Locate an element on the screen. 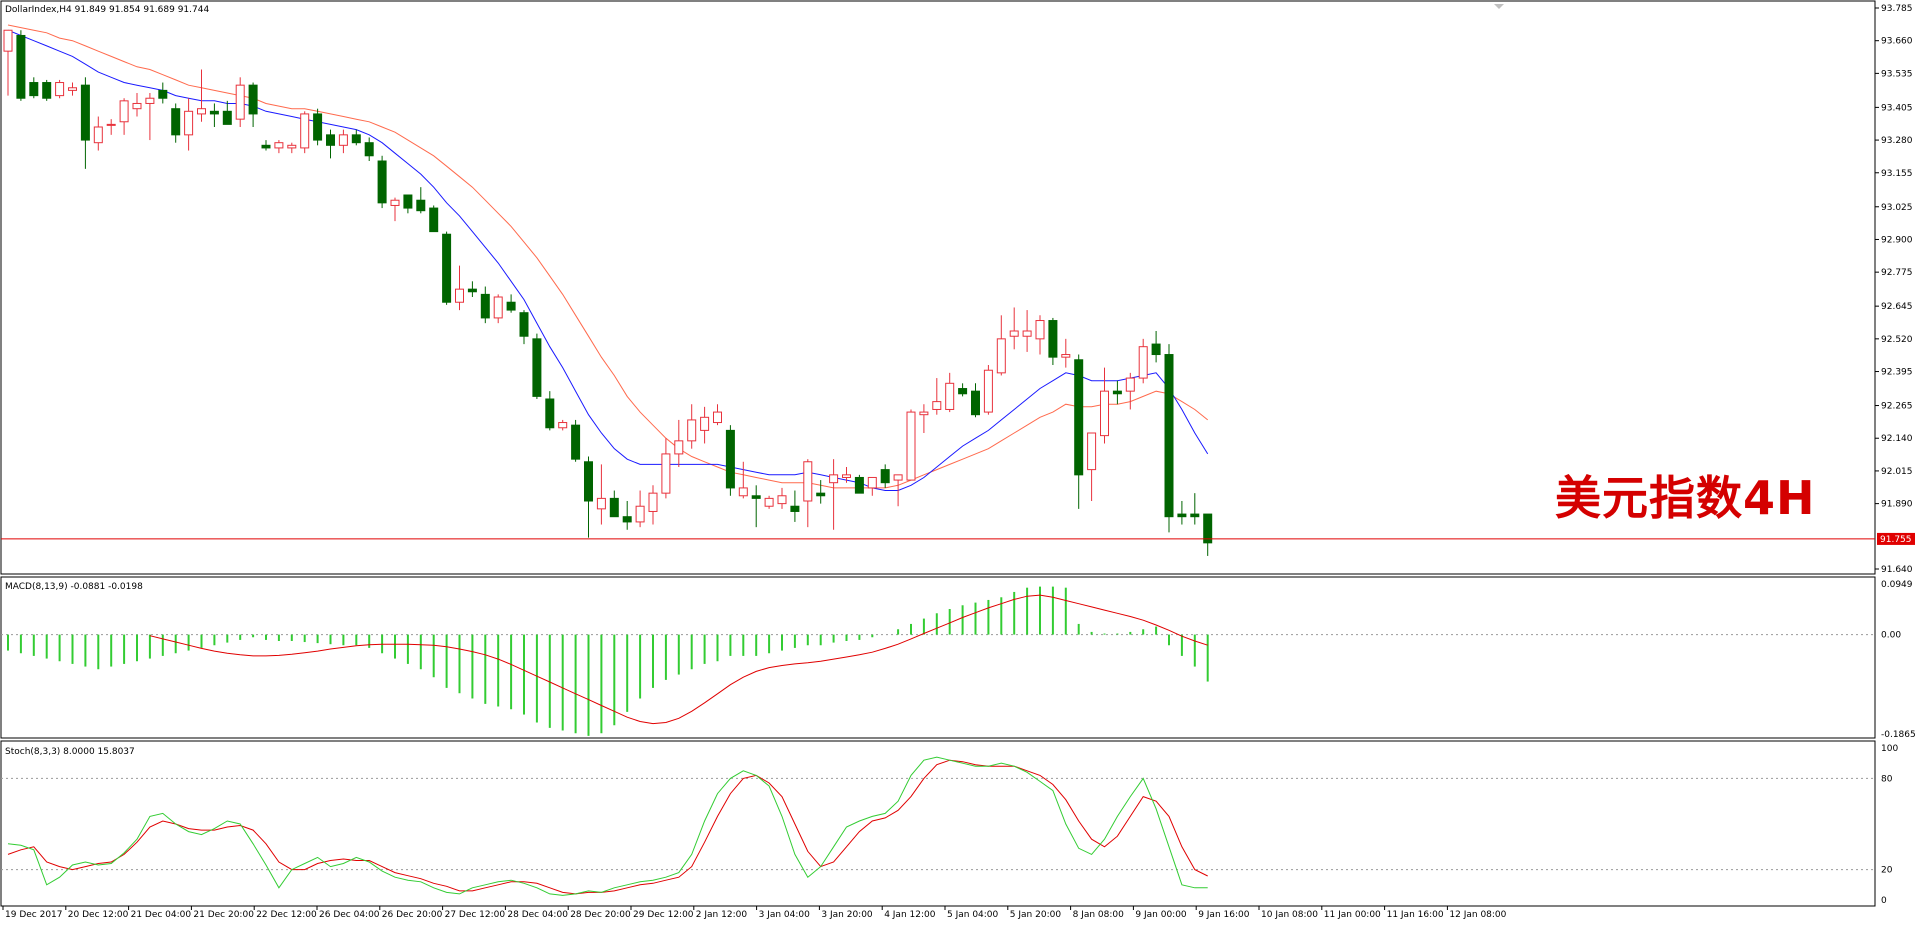 The width and height of the screenshot is (1917, 931). stoch-axis-label: 20 is located at coordinates (1887, 871).